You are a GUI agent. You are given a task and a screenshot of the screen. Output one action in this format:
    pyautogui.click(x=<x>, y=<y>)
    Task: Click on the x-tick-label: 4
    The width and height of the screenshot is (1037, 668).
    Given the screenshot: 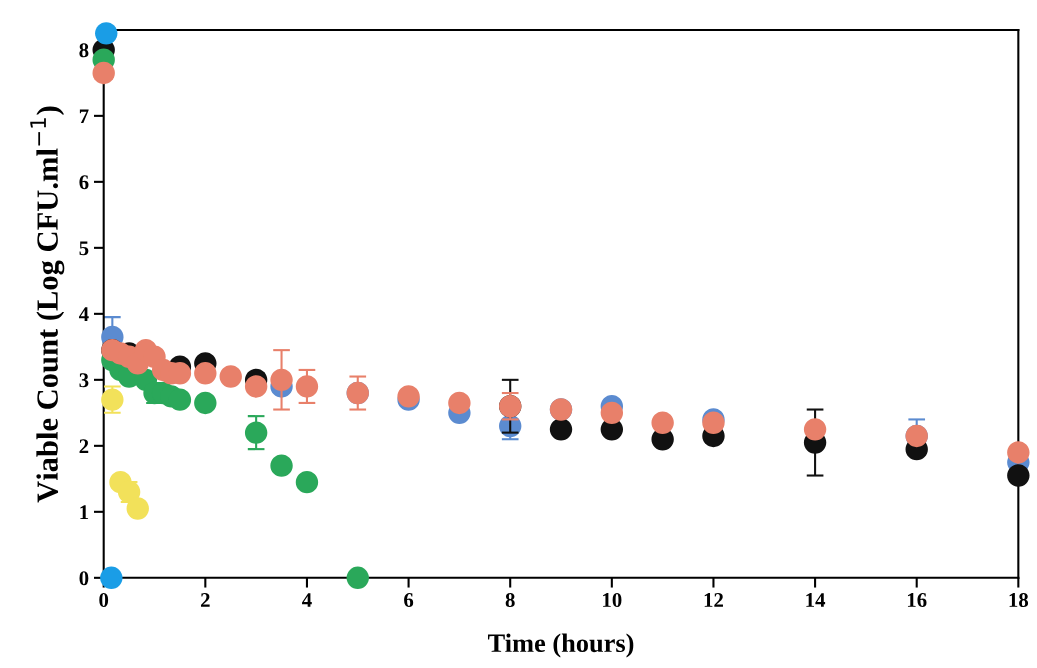 What is the action you would take?
    pyautogui.click(x=307, y=600)
    